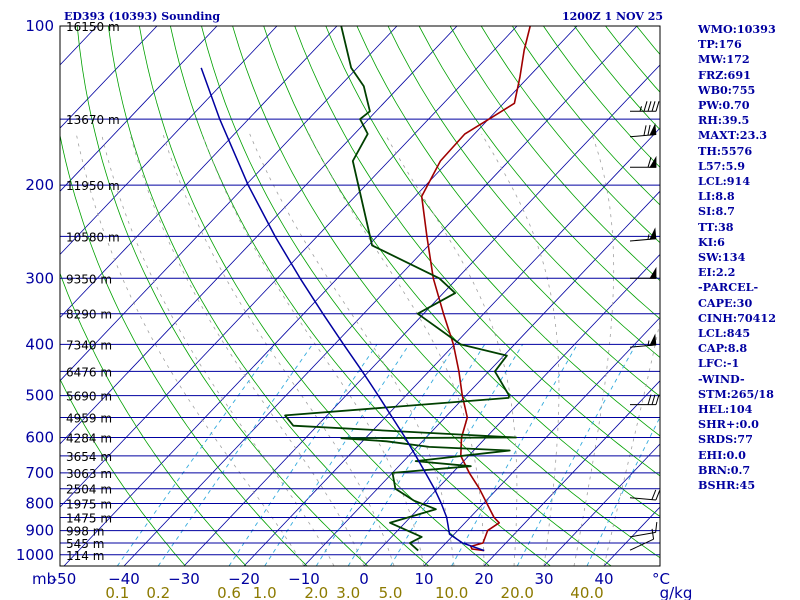 The image size is (800, 600). What do you see at coordinates (85, 544) in the screenshot?
I see `height-label: 545 m` at bounding box center [85, 544].